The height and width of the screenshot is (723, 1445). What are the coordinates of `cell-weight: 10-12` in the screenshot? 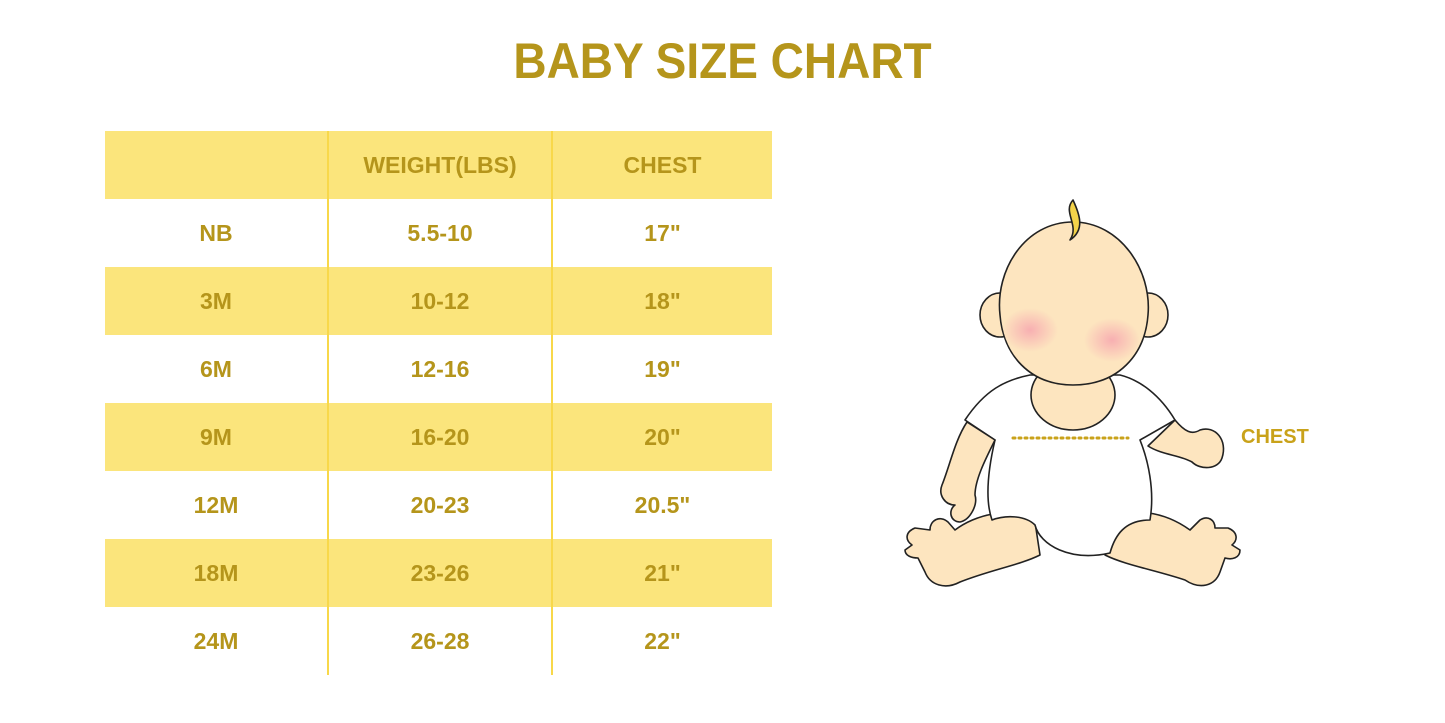 It's located at (440, 301).